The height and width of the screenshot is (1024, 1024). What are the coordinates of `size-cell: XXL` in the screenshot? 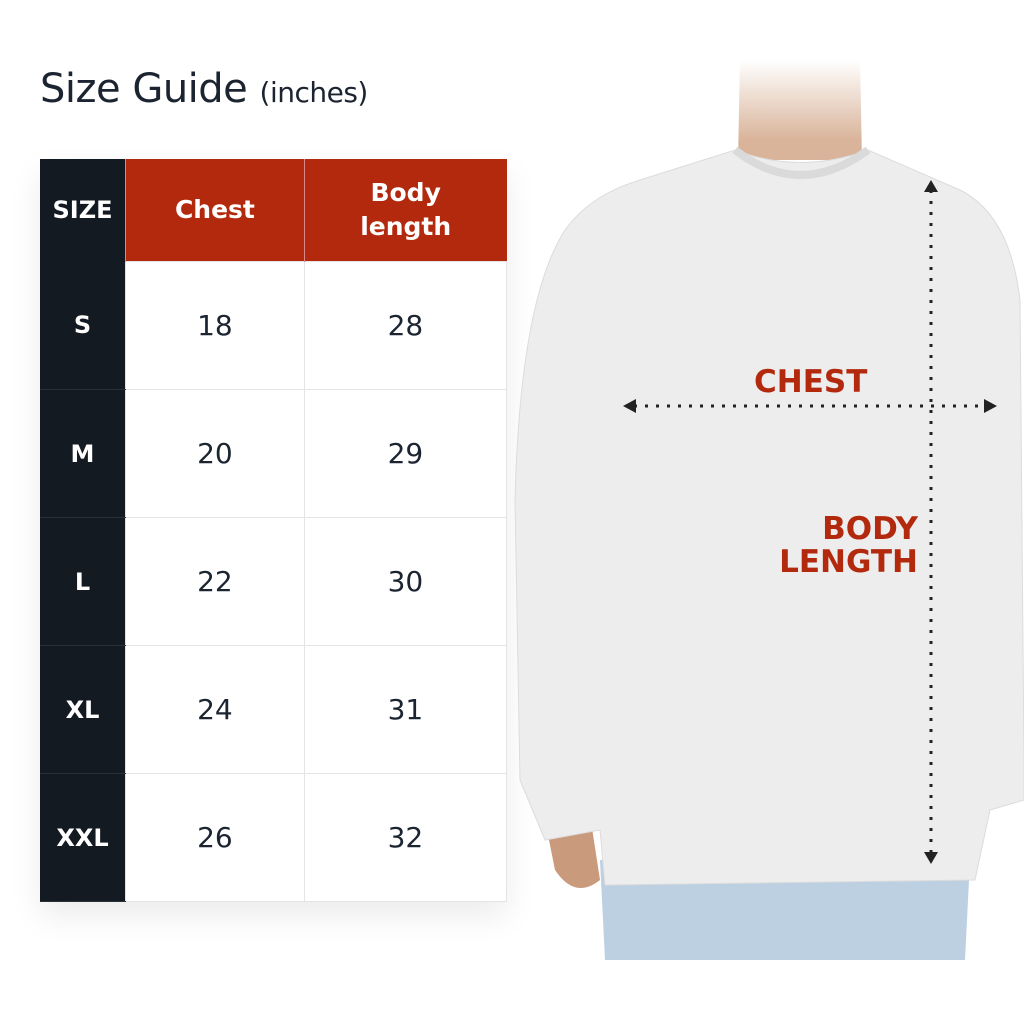 It's located at (83, 837).